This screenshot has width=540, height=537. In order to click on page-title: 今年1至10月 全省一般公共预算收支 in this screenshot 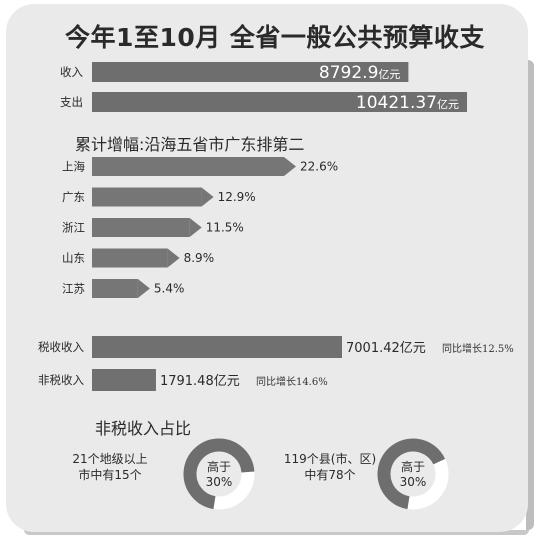, I will do `click(275, 37)`.